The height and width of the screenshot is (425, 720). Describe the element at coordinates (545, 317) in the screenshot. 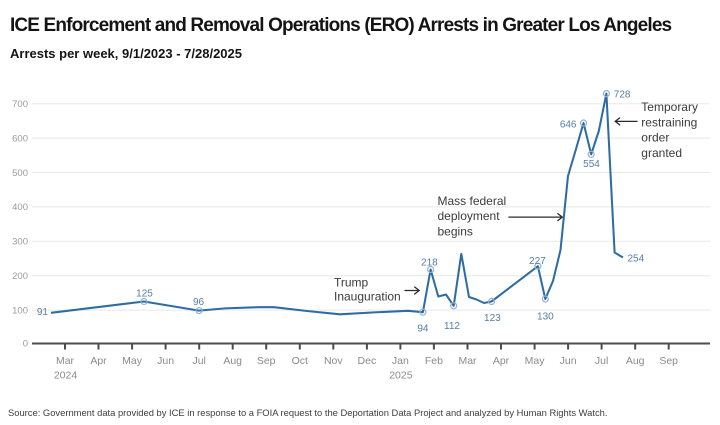

I see `svg-text: 130` at that location.